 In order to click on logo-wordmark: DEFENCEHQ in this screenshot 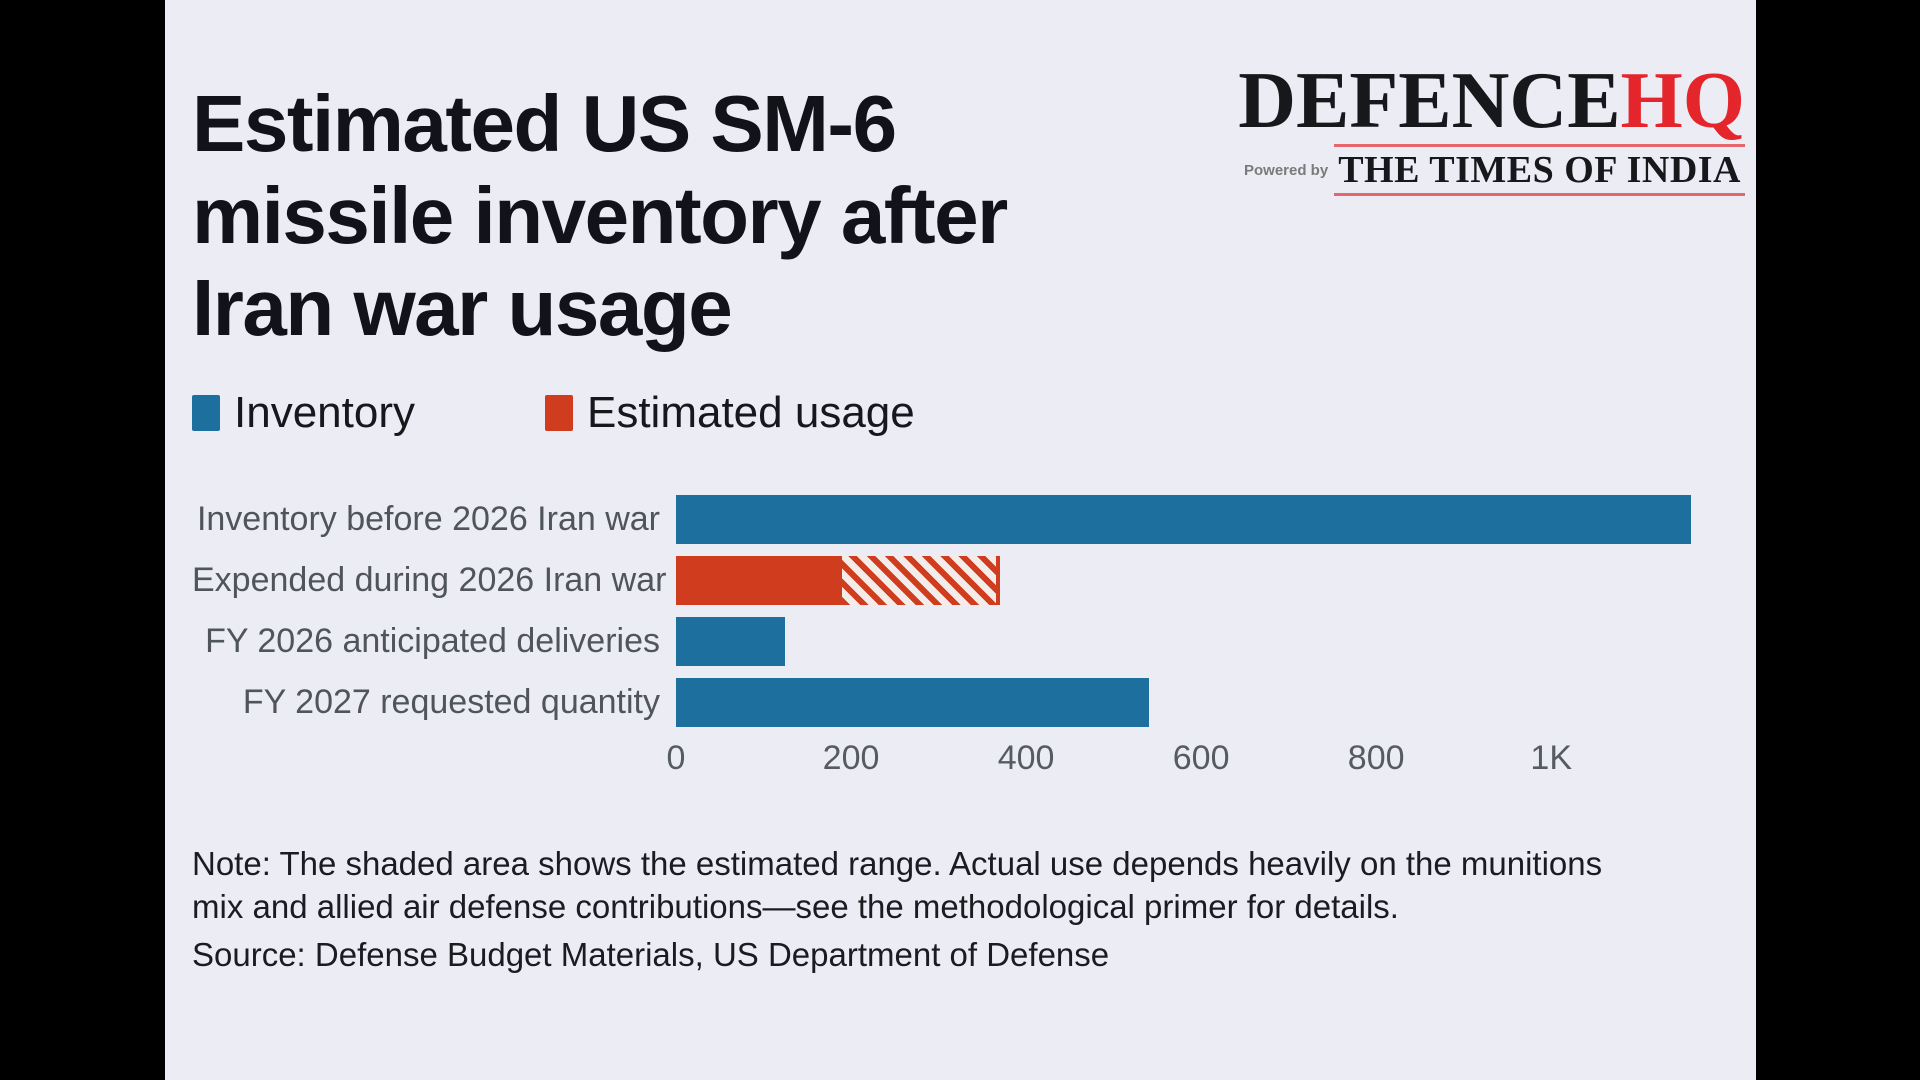, I will do `click(1491, 101)`.